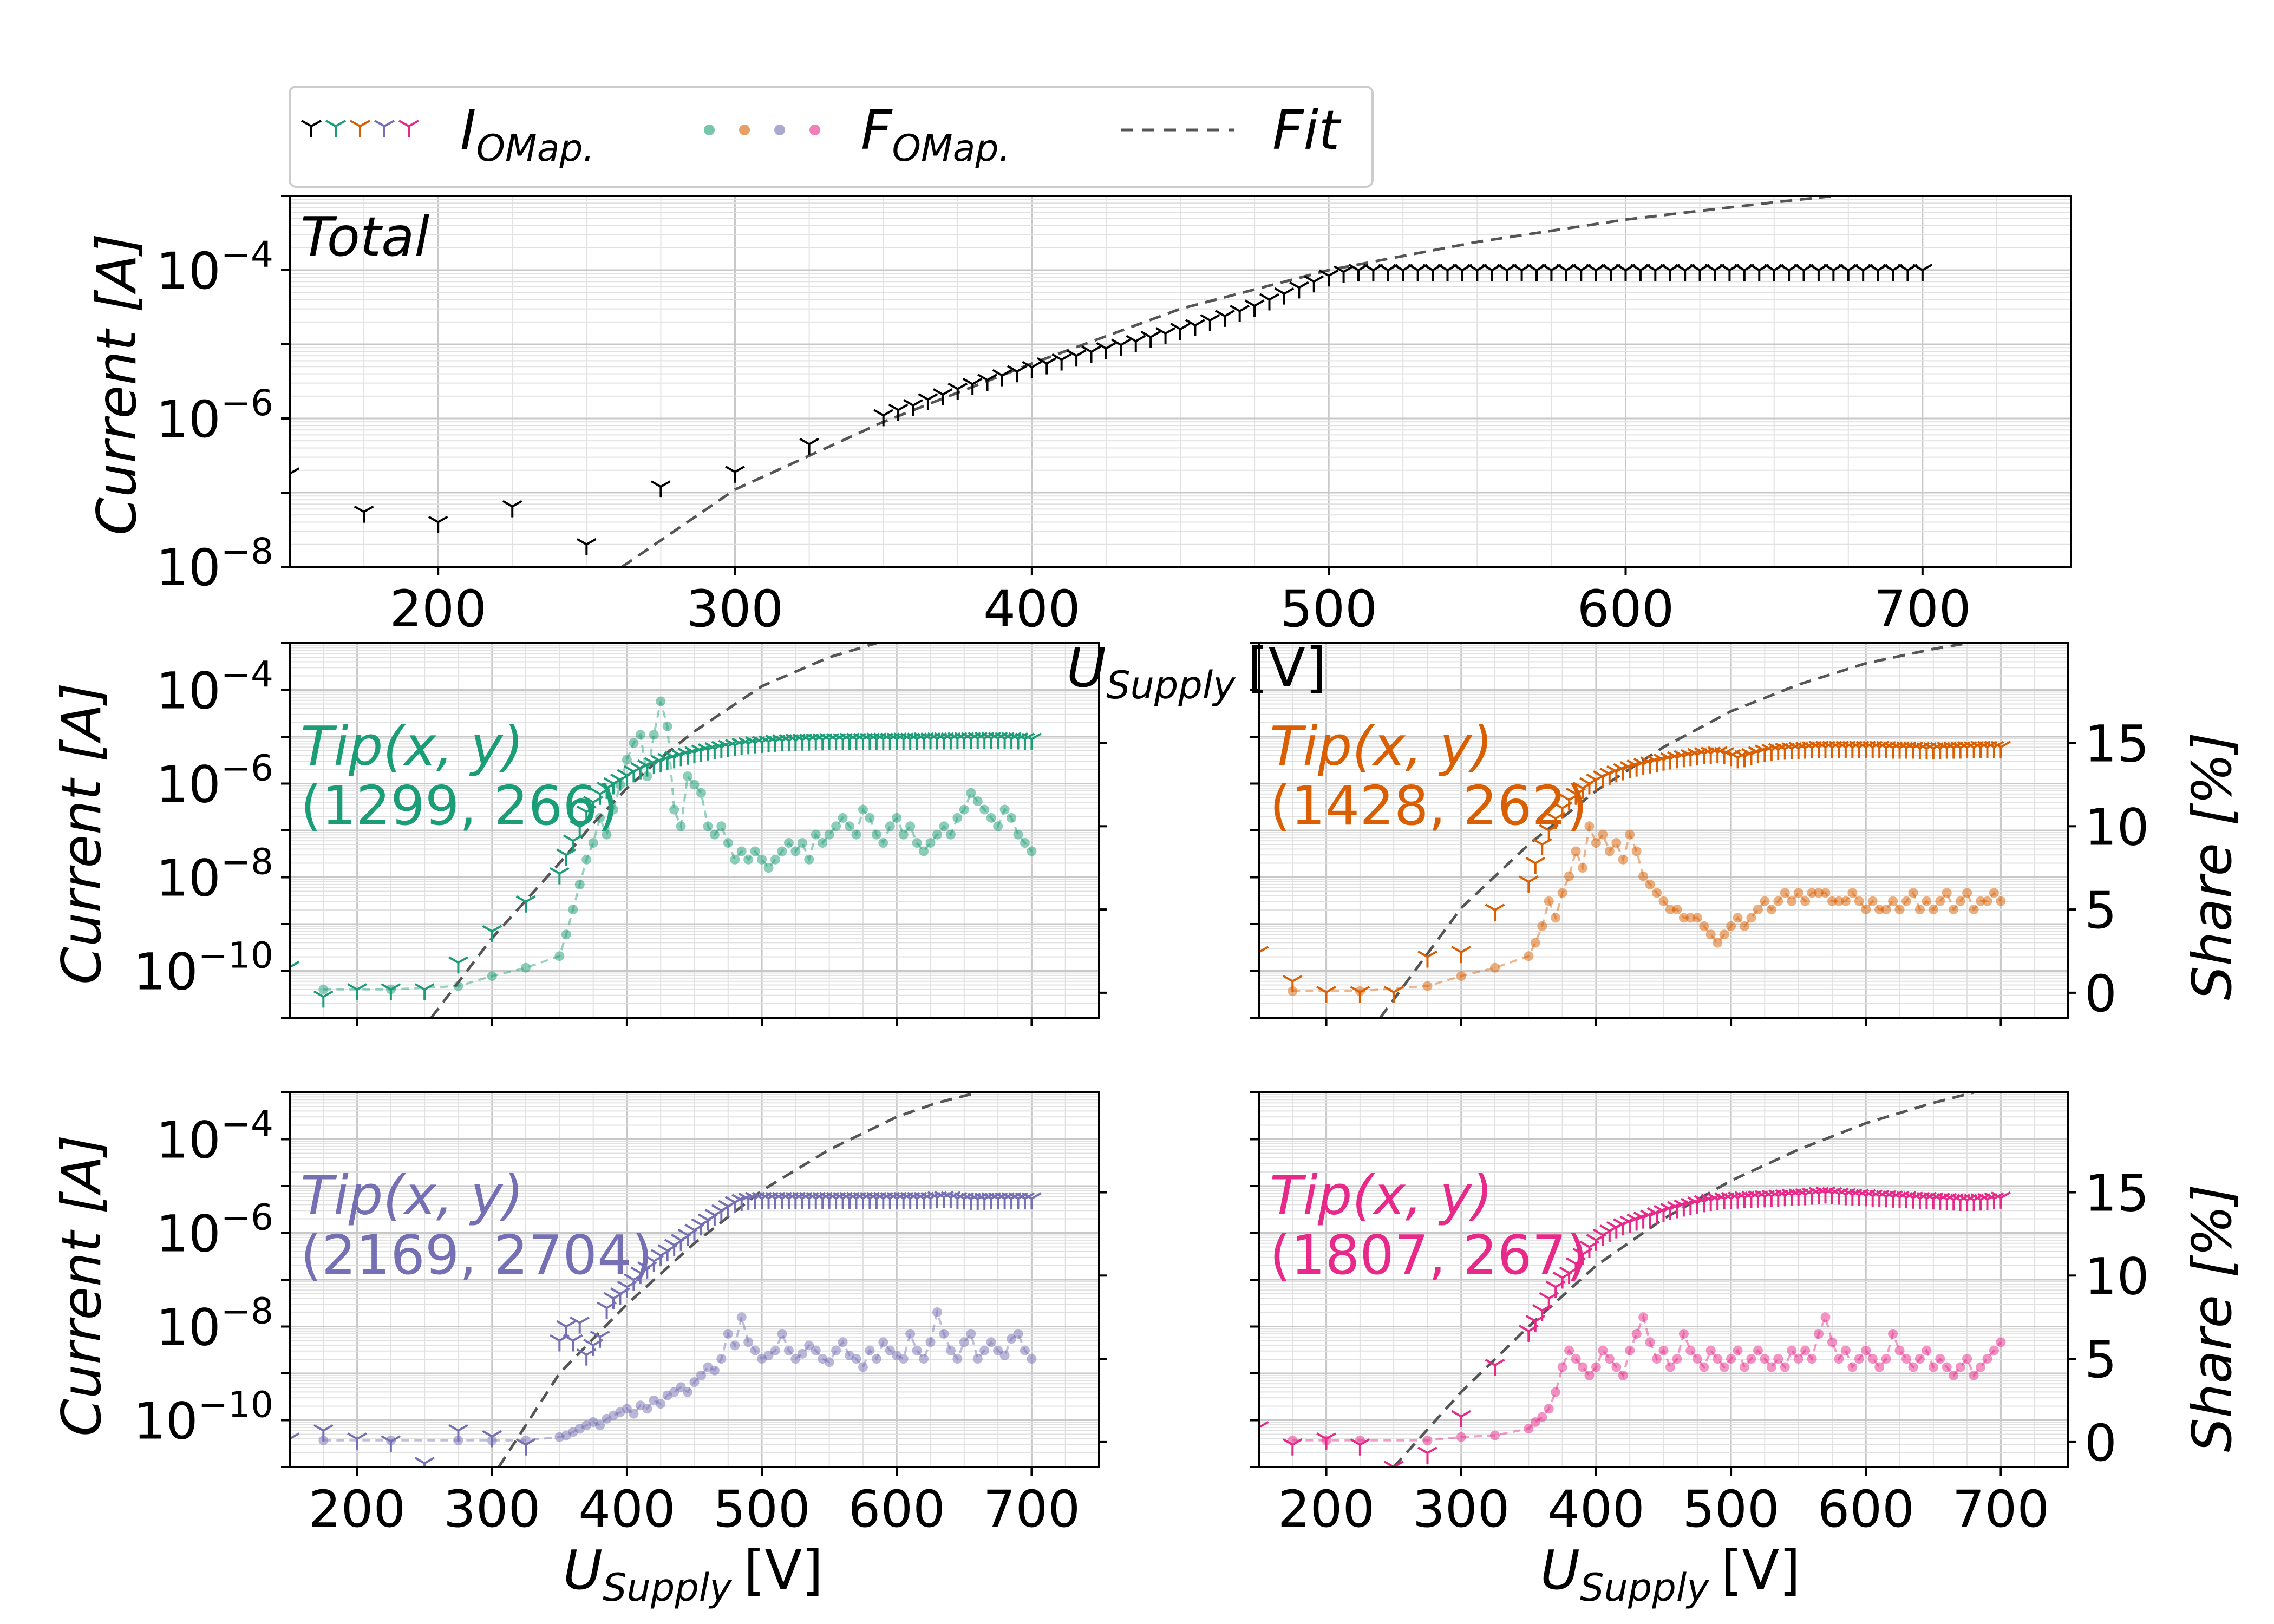 Image resolution: width=2274 pixels, height=1624 pixels. Describe the element at coordinates (188, 1140) in the screenshot. I see `y-tick-base: 10` at that location.